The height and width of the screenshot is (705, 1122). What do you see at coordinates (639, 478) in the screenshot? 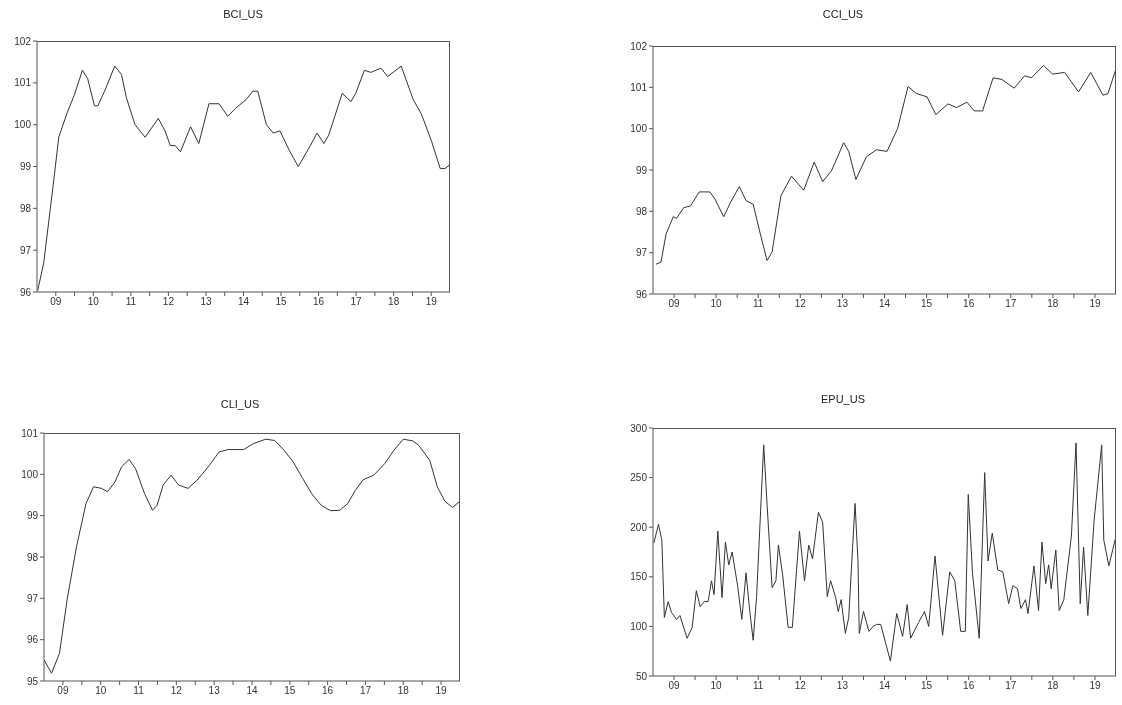
I see `y-tick-label: 250` at bounding box center [639, 478].